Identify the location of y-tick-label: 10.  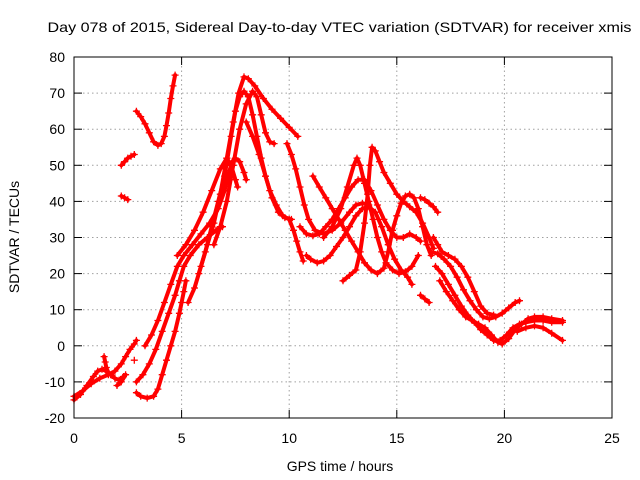
(57, 310).